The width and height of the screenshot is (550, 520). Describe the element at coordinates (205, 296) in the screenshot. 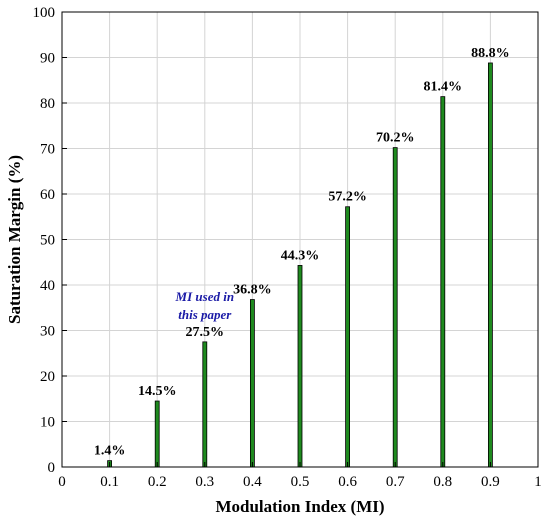

I see `annotation-line-1: MI used in` at that location.